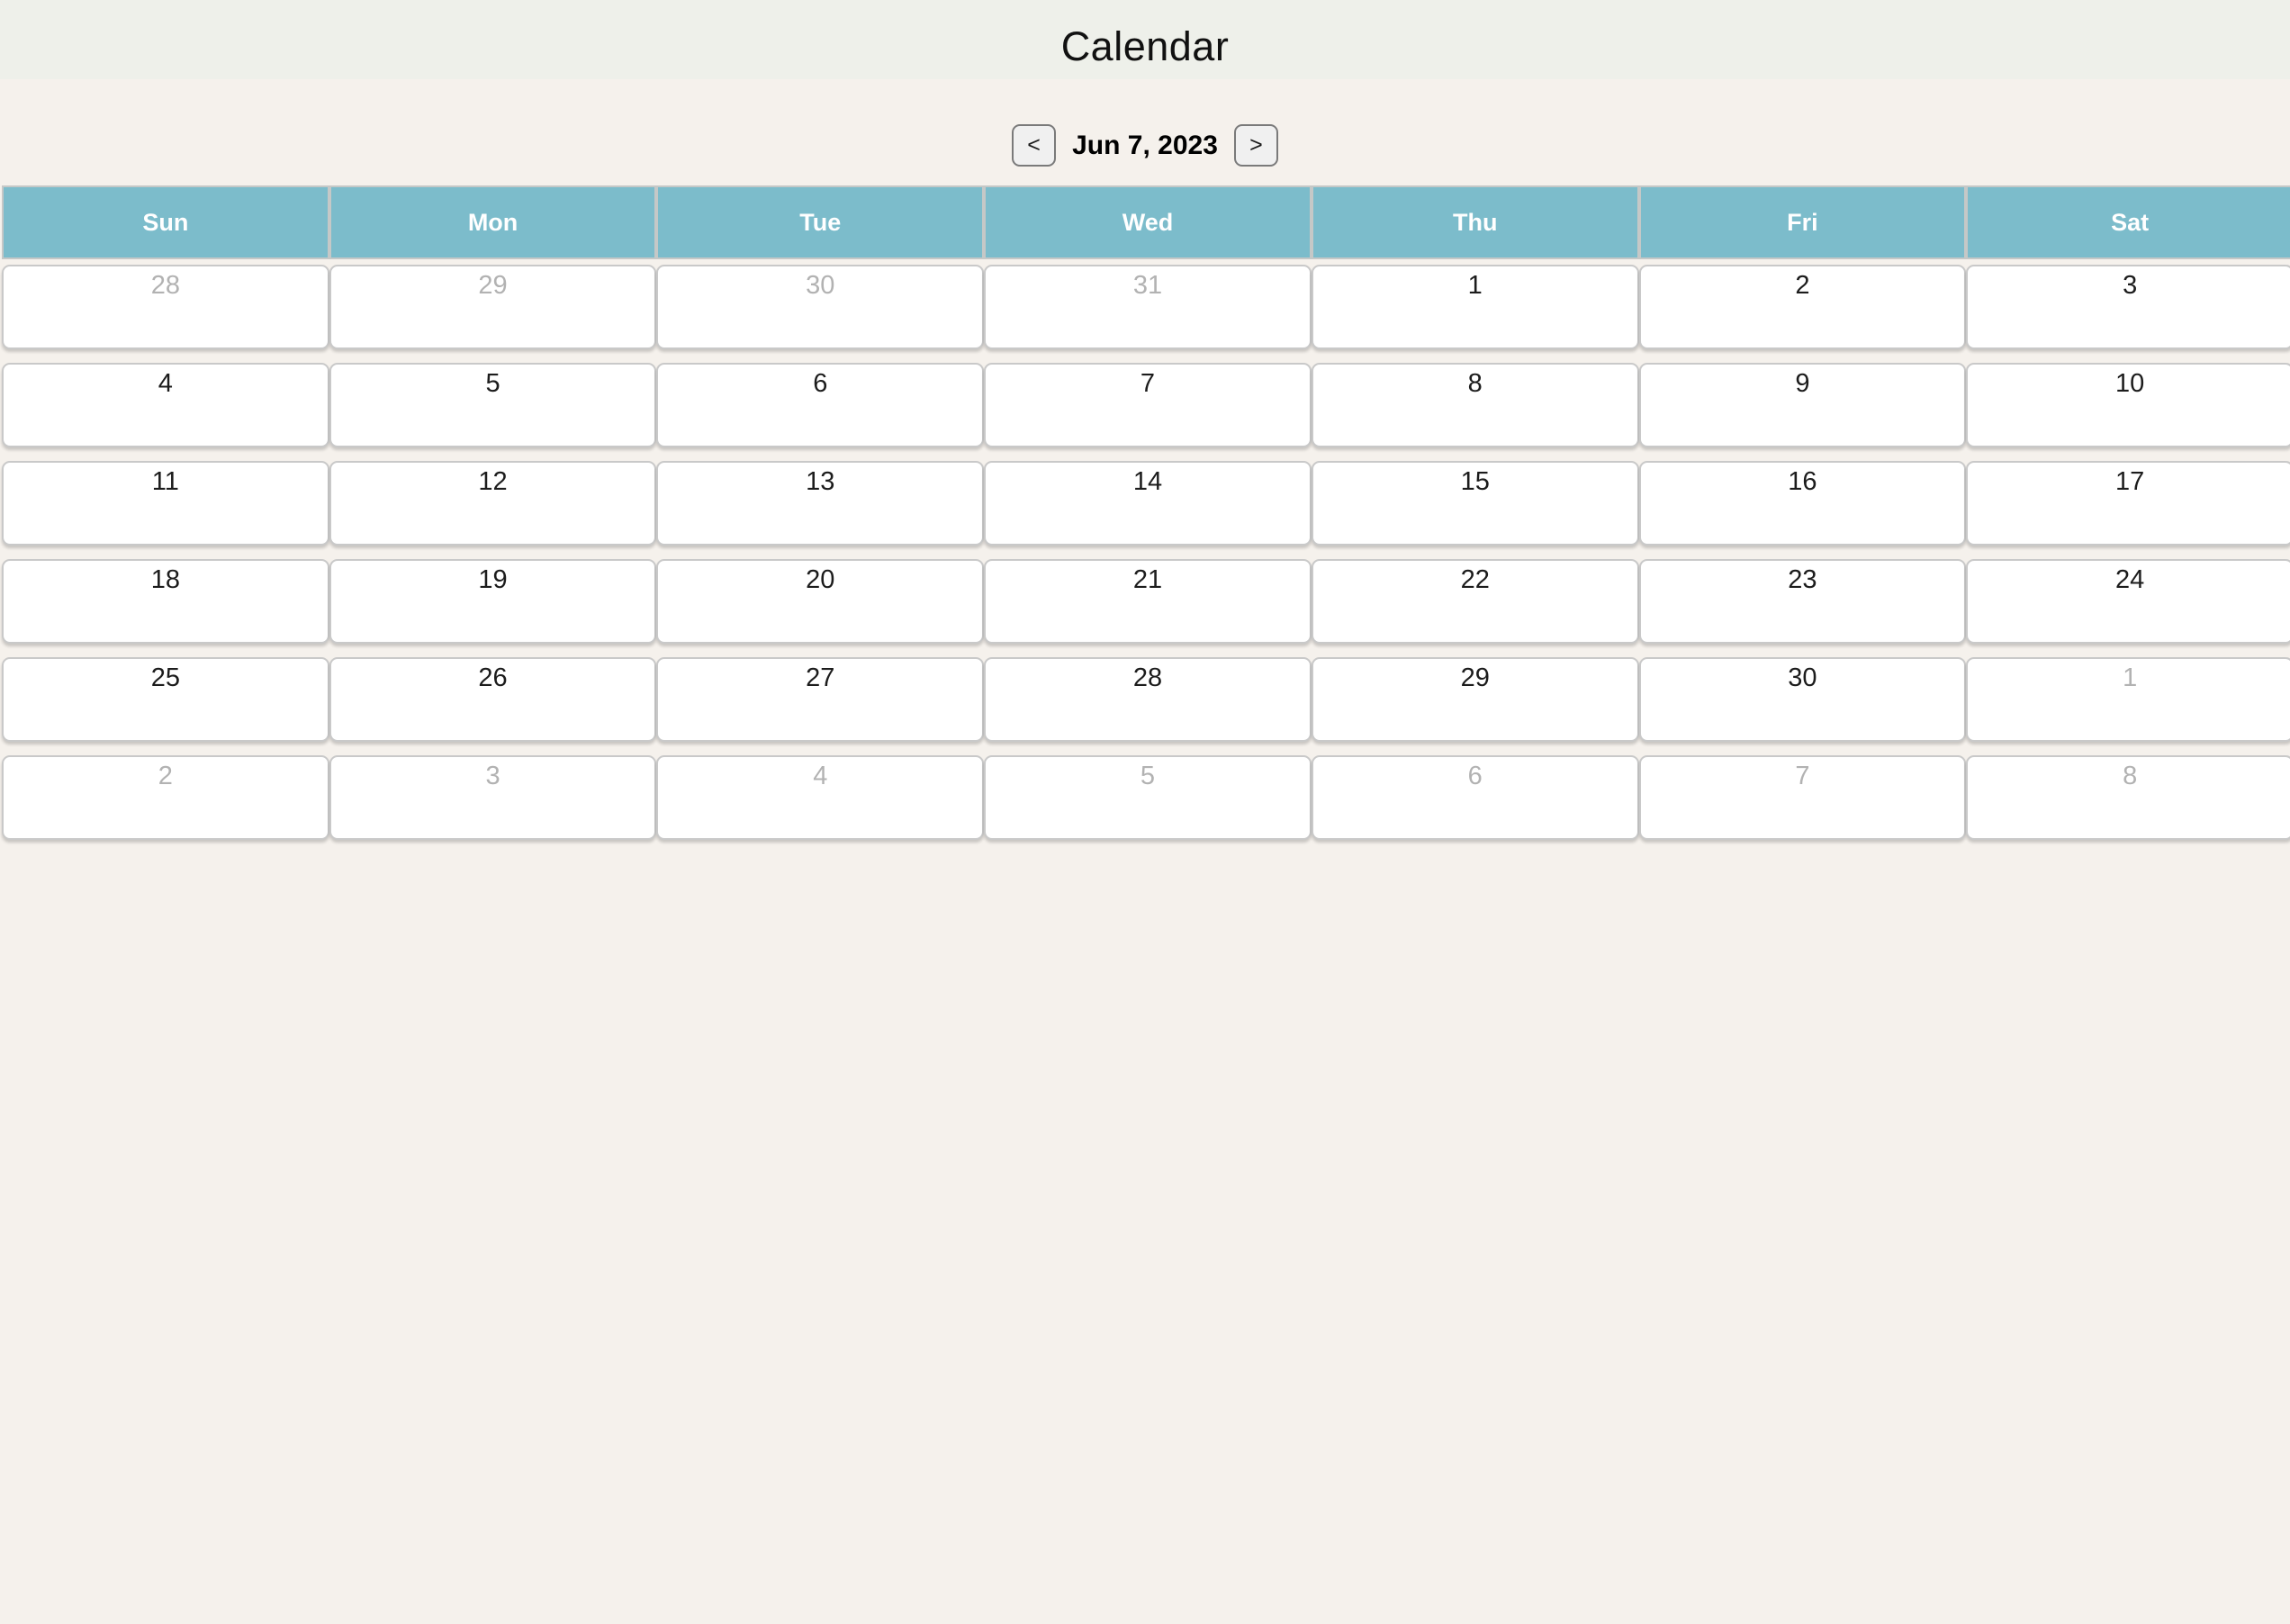 This screenshot has width=2290, height=1624. Describe the element at coordinates (1148, 601) in the screenshot. I see `day-cell-21: 21` at that location.